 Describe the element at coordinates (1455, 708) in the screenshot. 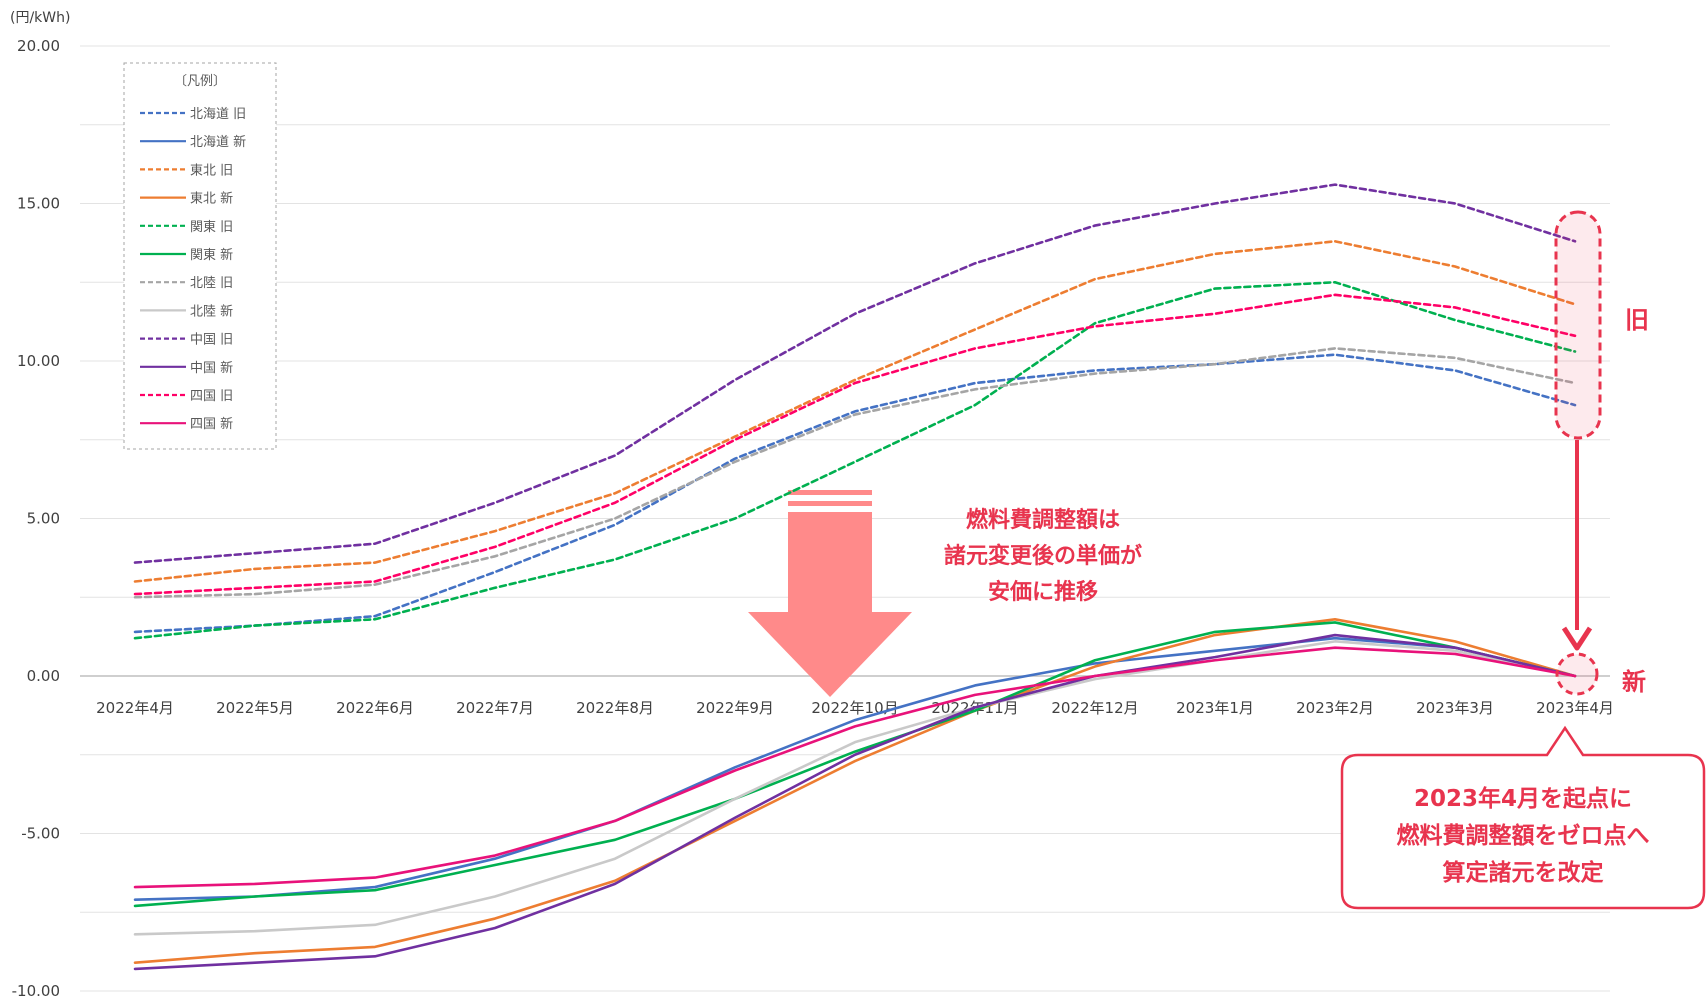

I see `x-tick-label: 2023年3月` at that location.